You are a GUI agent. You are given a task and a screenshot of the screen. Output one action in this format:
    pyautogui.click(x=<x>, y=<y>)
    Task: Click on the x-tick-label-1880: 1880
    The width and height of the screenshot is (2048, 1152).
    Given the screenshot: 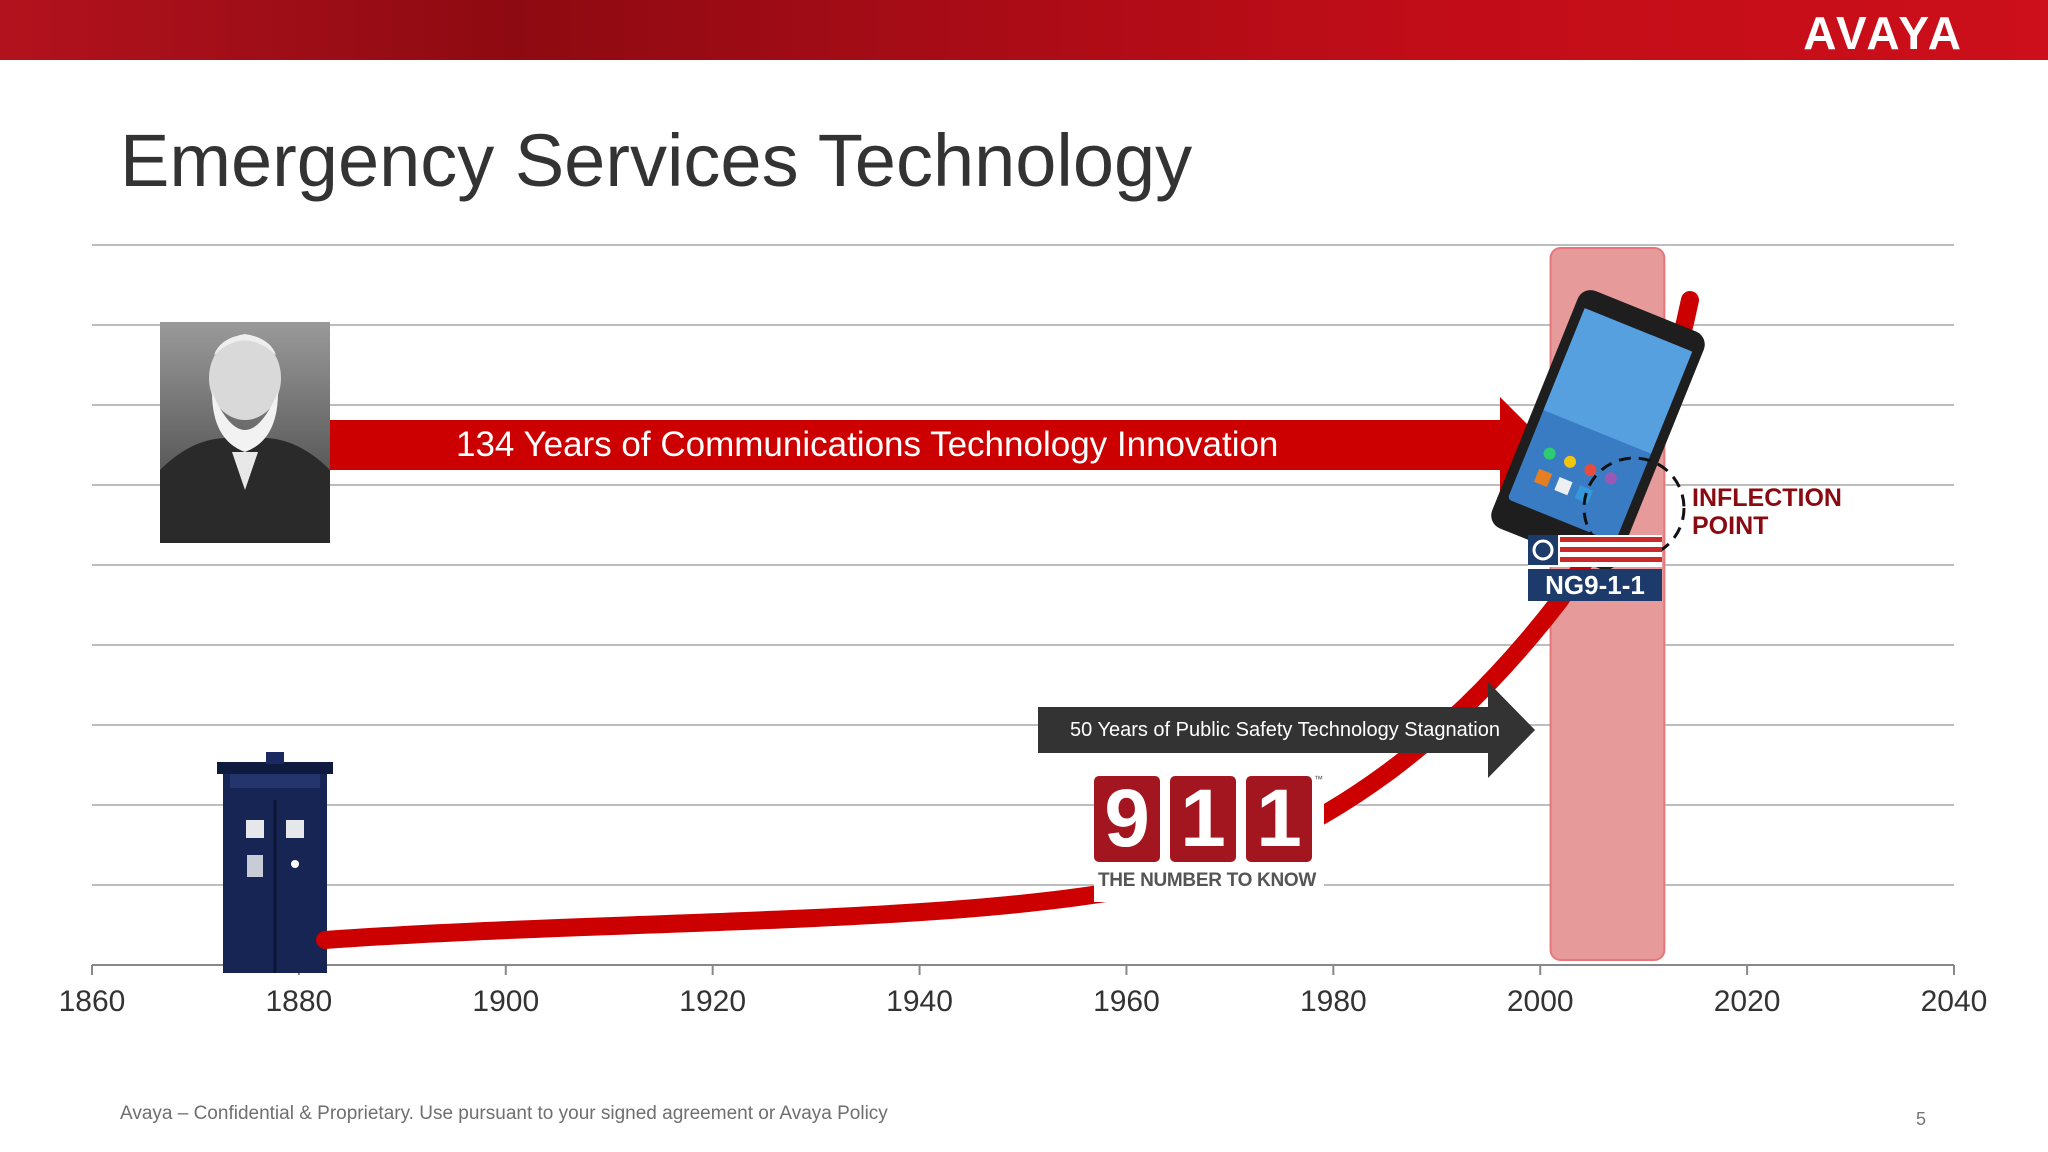 What is the action you would take?
    pyautogui.click(x=299, y=1001)
    